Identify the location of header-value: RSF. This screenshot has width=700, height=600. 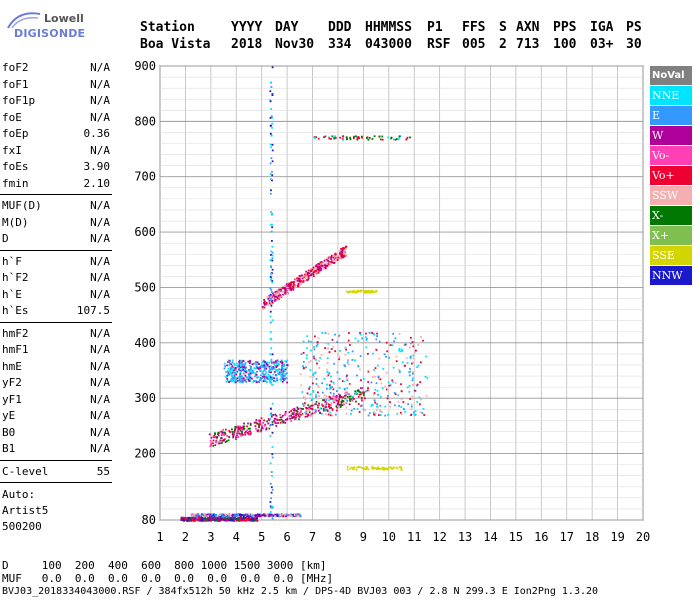
(439, 44).